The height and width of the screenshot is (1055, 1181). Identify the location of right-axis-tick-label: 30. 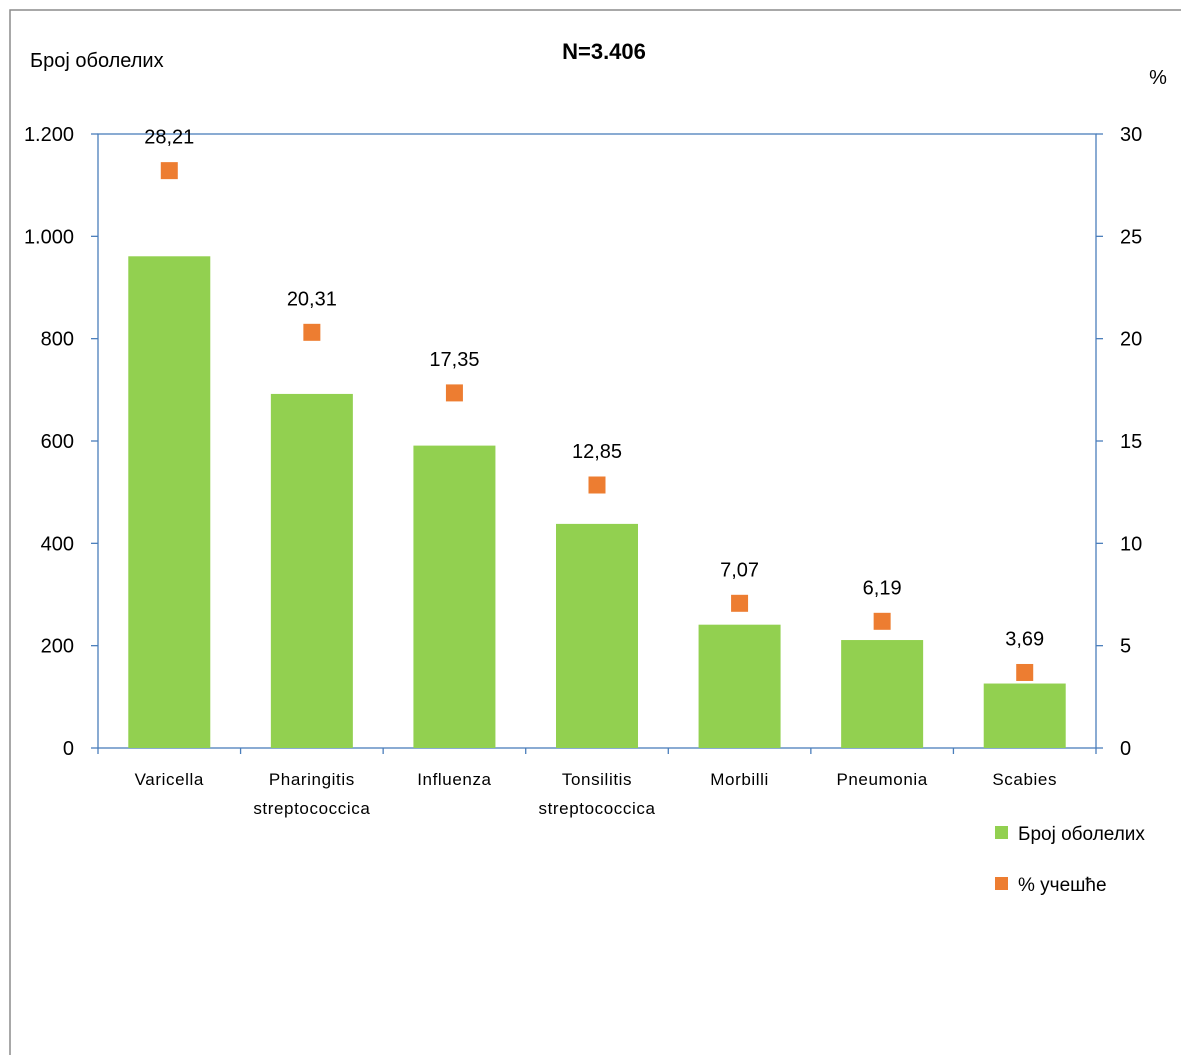
(1131, 135).